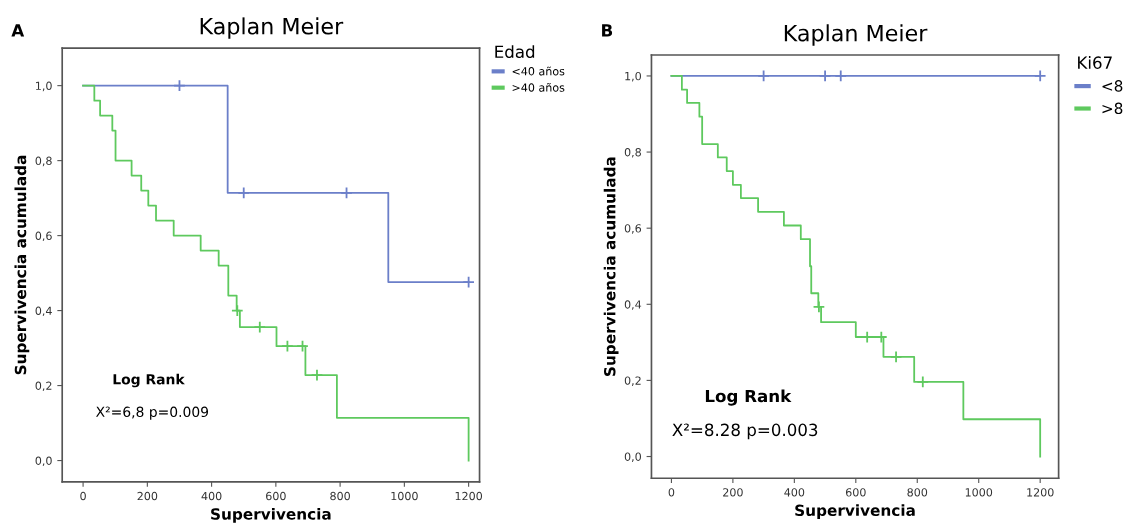 The width and height of the screenshot is (1131, 529). What do you see at coordinates (538, 71) in the screenshot?
I see `legend-label: <40 años` at bounding box center [538, 71].